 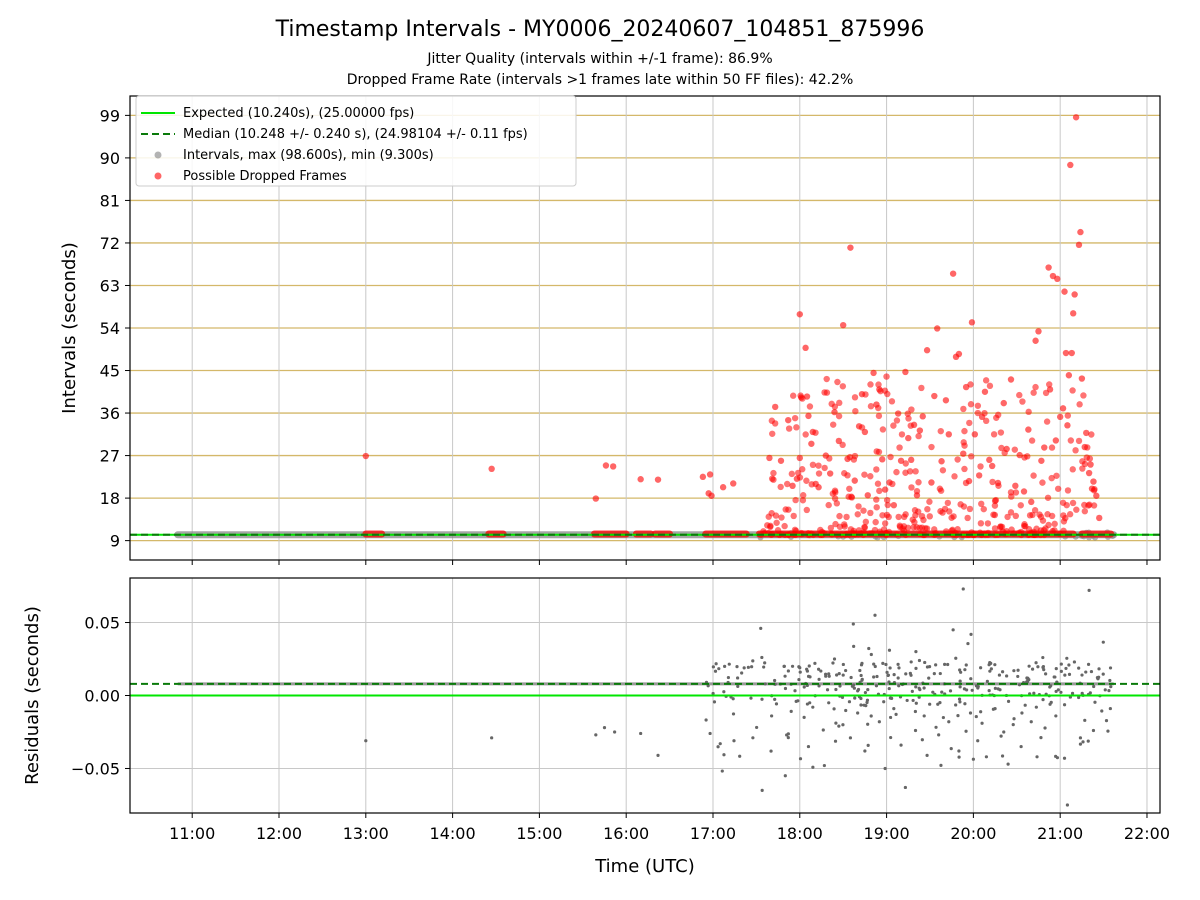 I want to click on interval-ytick-label: 72, so click(x=110, y=243).